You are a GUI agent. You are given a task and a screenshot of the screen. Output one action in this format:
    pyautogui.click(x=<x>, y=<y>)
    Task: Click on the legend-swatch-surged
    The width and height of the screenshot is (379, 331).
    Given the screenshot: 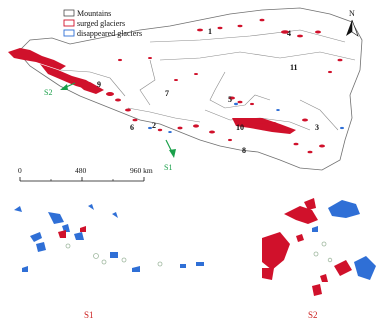 What is the action you would take?
    pyautogui.click(x=69, y=23)
    